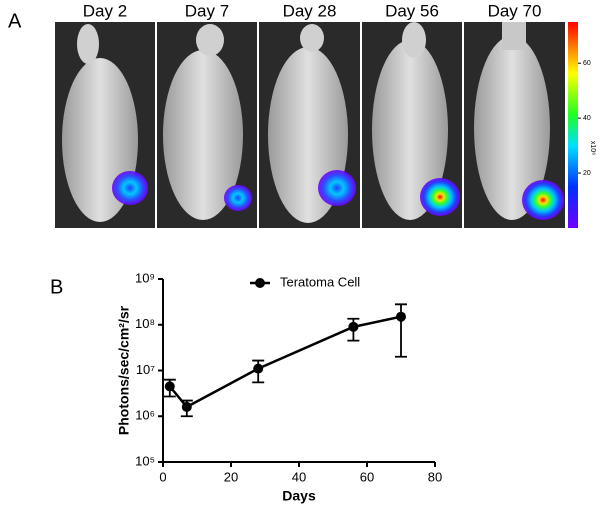 This screenshot has height=511, width=612. Describe the element at coordinates (310, 10) in the screenshot. I see `image-title: Day 28` at that location.